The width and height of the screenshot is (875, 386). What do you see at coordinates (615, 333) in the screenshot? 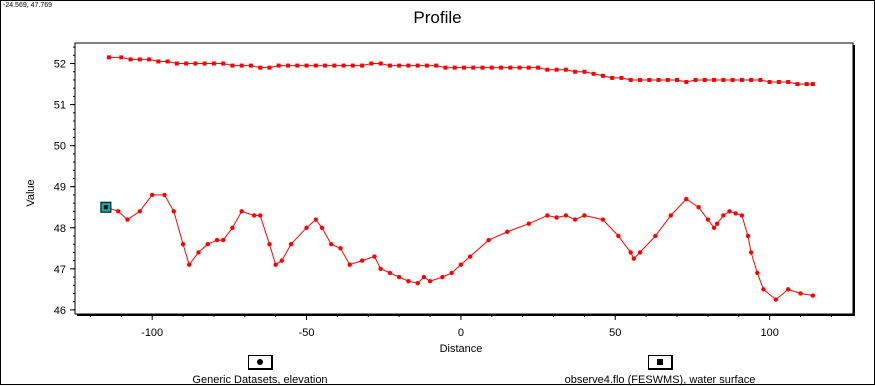
I see `x-tick-label: 50` at bounding box center [615, 333].